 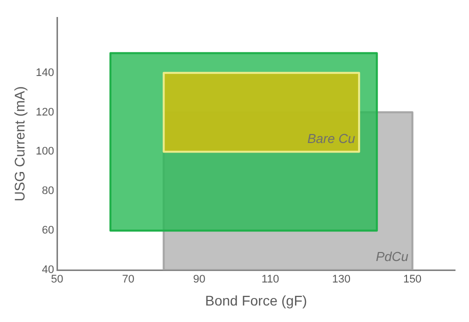 I want to click on series-label: Bare Cu, so click(x=331, y=138).